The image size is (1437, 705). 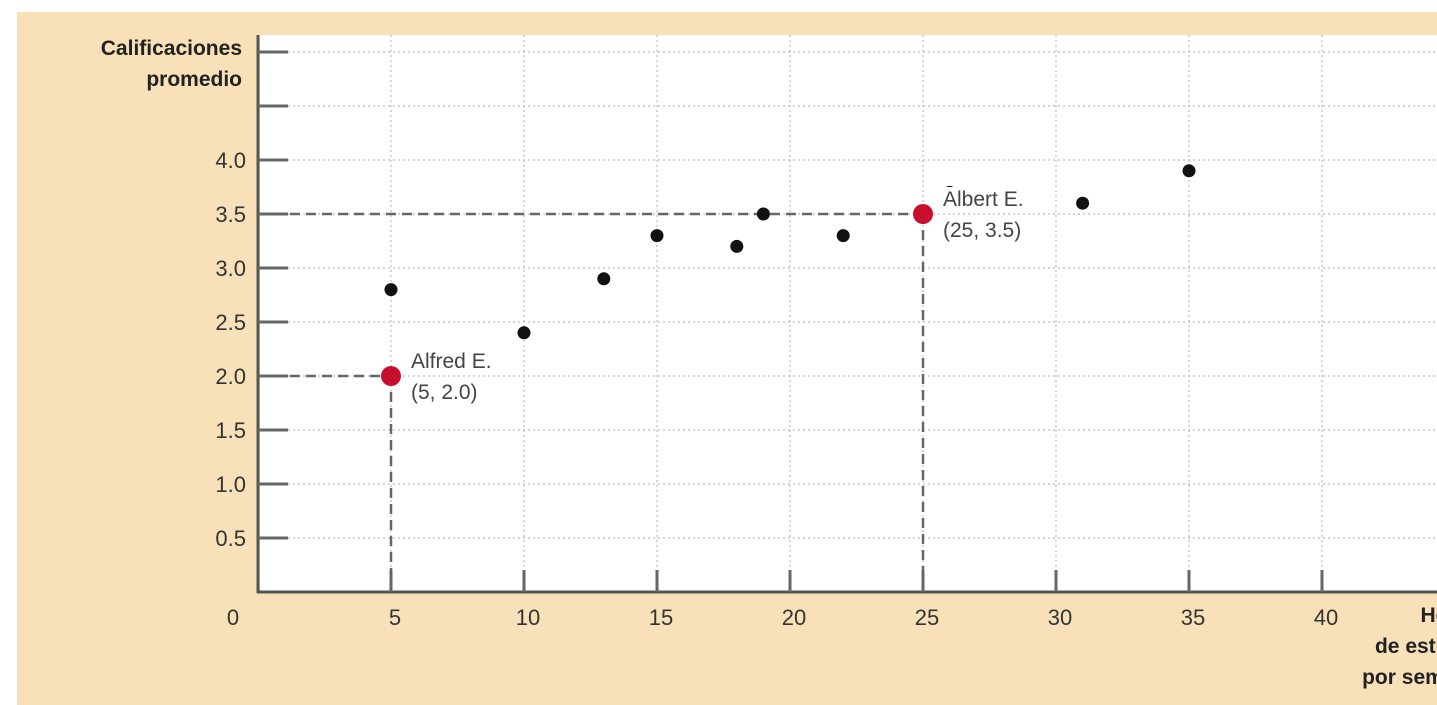 What do you see at coordinates (230, 322) in the screenshot?
I see `y-tick-label: 2.5` at bounding box center [230, 322].